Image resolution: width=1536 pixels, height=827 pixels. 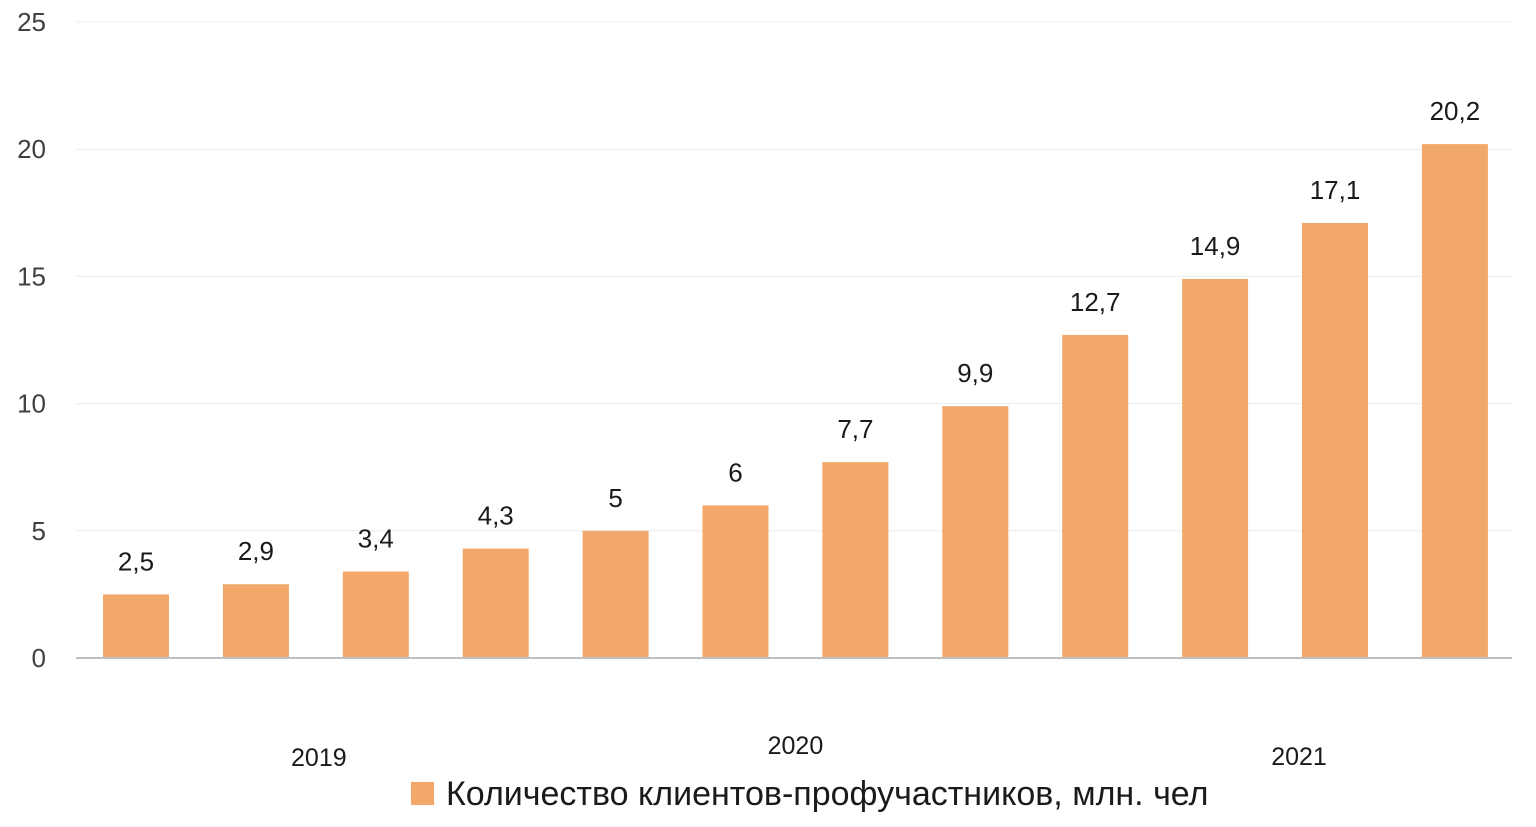 I want to click on y-tick-label: 0, so click(x=39, y=658).